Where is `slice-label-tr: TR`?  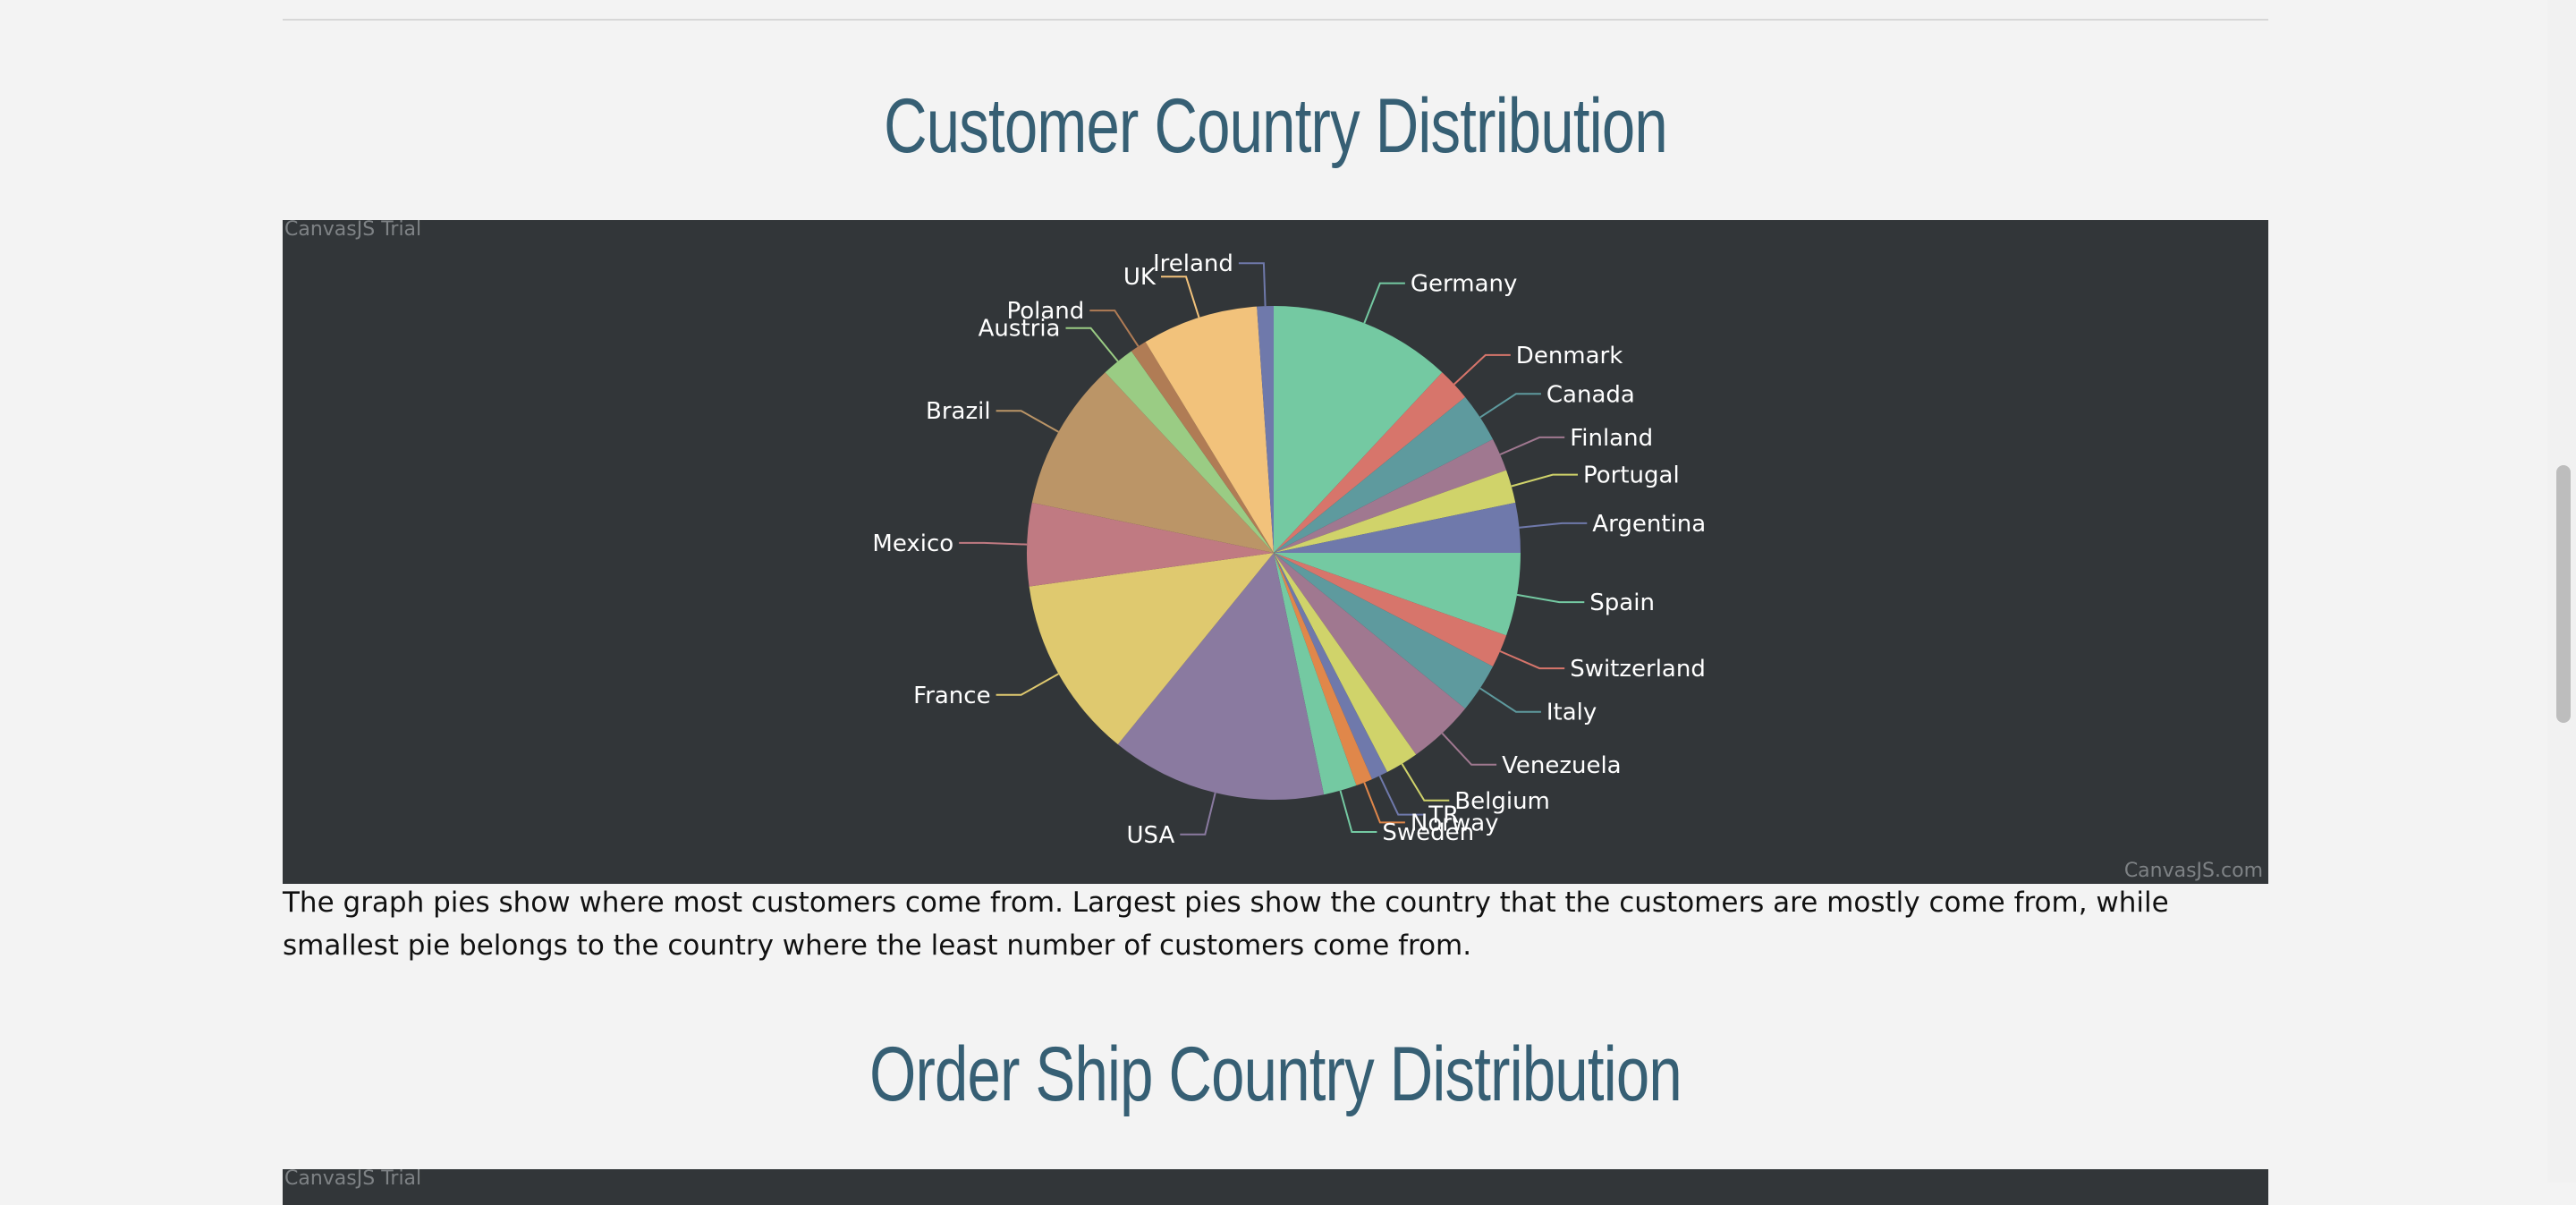
slice-label-tr: TR is located at coordinates (1443, 815).